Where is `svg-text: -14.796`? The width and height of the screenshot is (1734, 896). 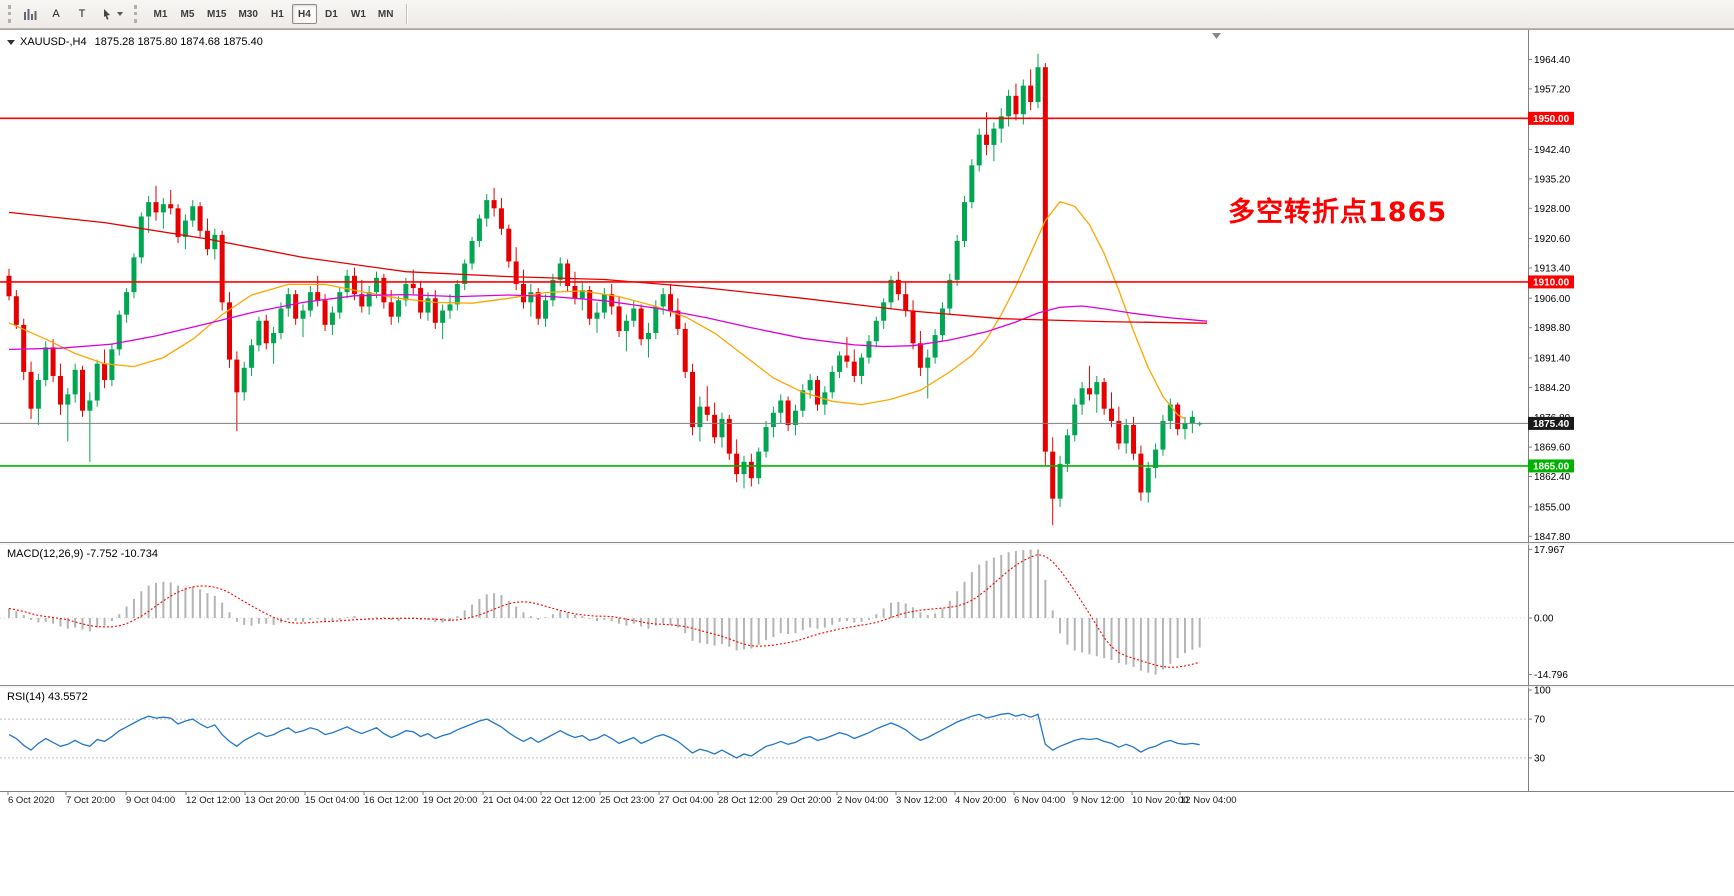 svg-text: -14.796 is located at coordinates (1551, 675).